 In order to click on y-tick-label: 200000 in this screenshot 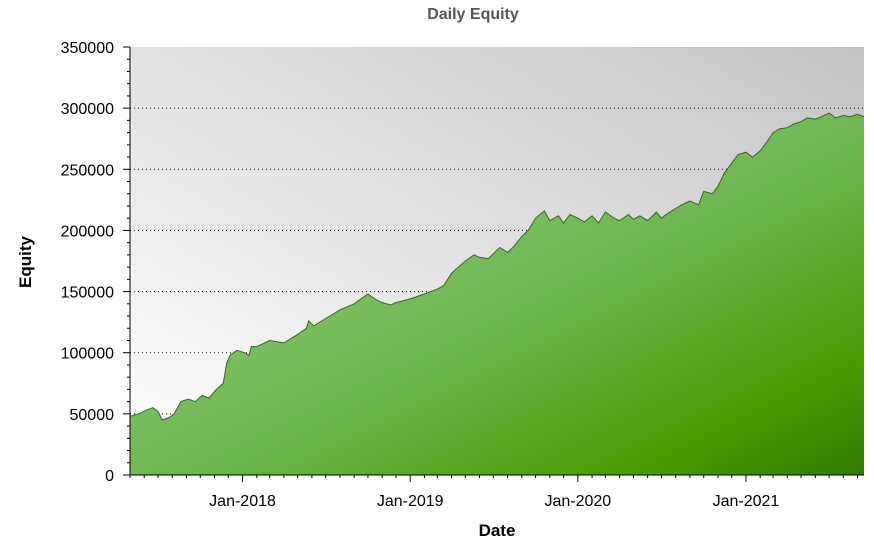, I will do `click(87, 231)`.